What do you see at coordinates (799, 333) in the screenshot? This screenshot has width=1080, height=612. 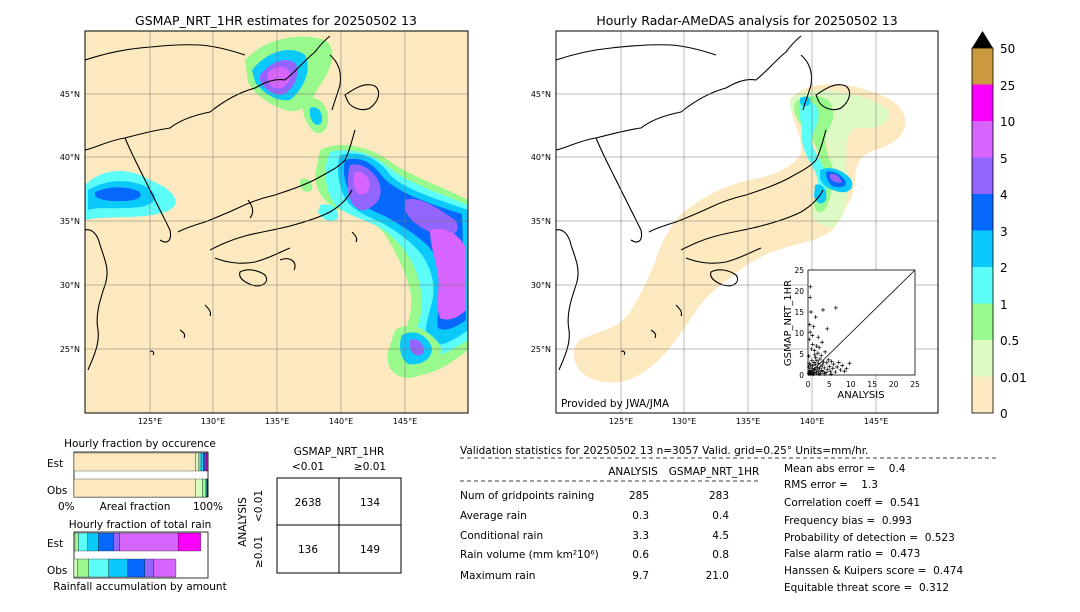 I see `scatter-ytick-10: 10` at bounding box center [799, 333].